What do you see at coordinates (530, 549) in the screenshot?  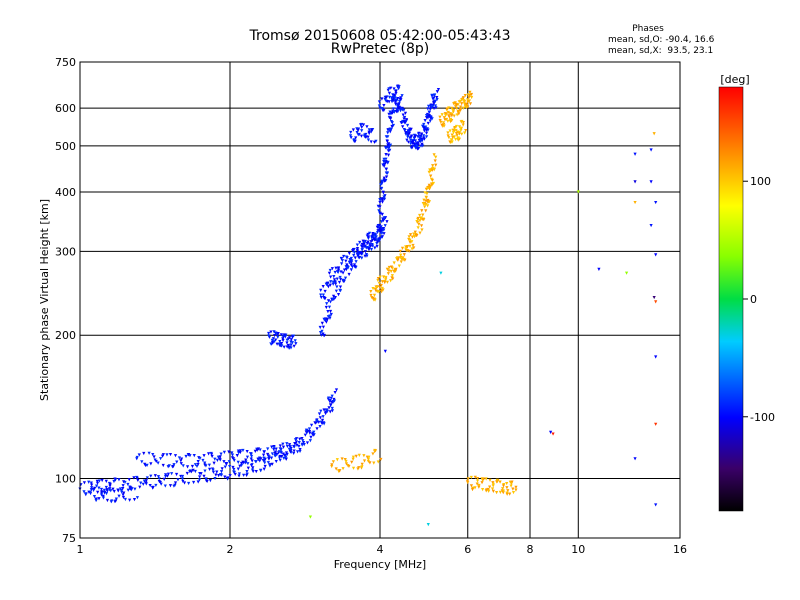 I see `x-tick-label: 8` at bounding box center [530, 549].